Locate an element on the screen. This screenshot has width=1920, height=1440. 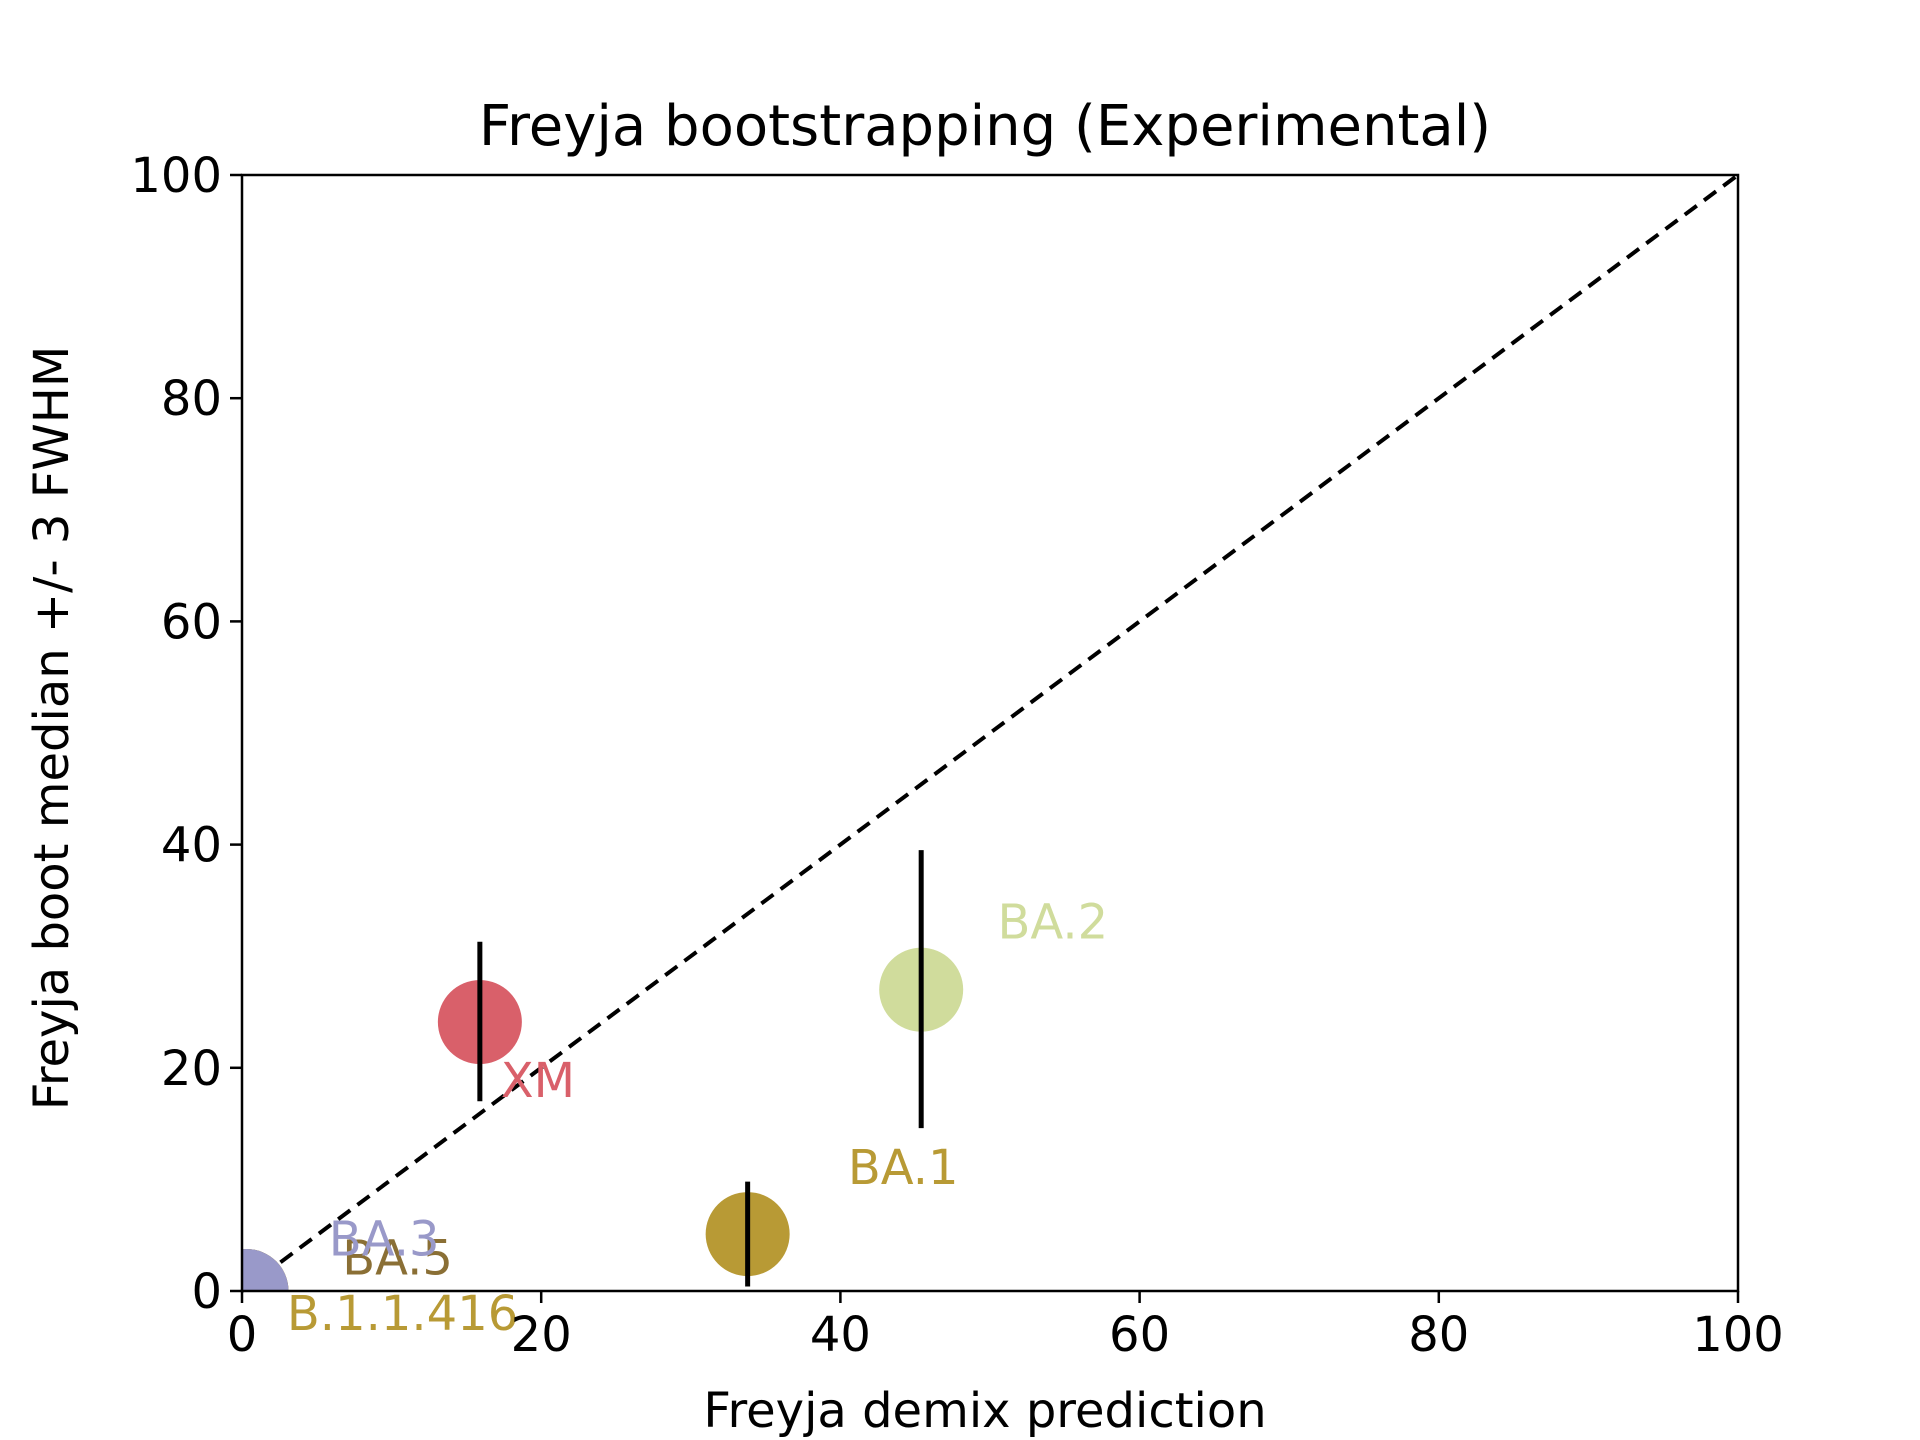
y-tick-label: 100 is located at coordinates (176, 176).